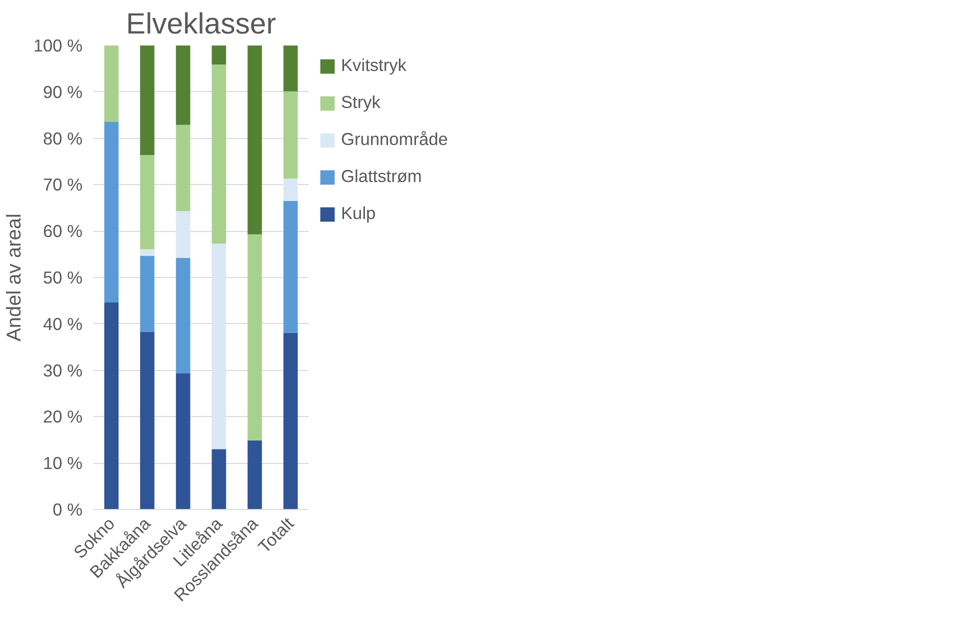 The image size is (953, 628). Describe the element at coordinates (63, 184) in the screenshot. I see `y-tick-label: 70 %` at that location.